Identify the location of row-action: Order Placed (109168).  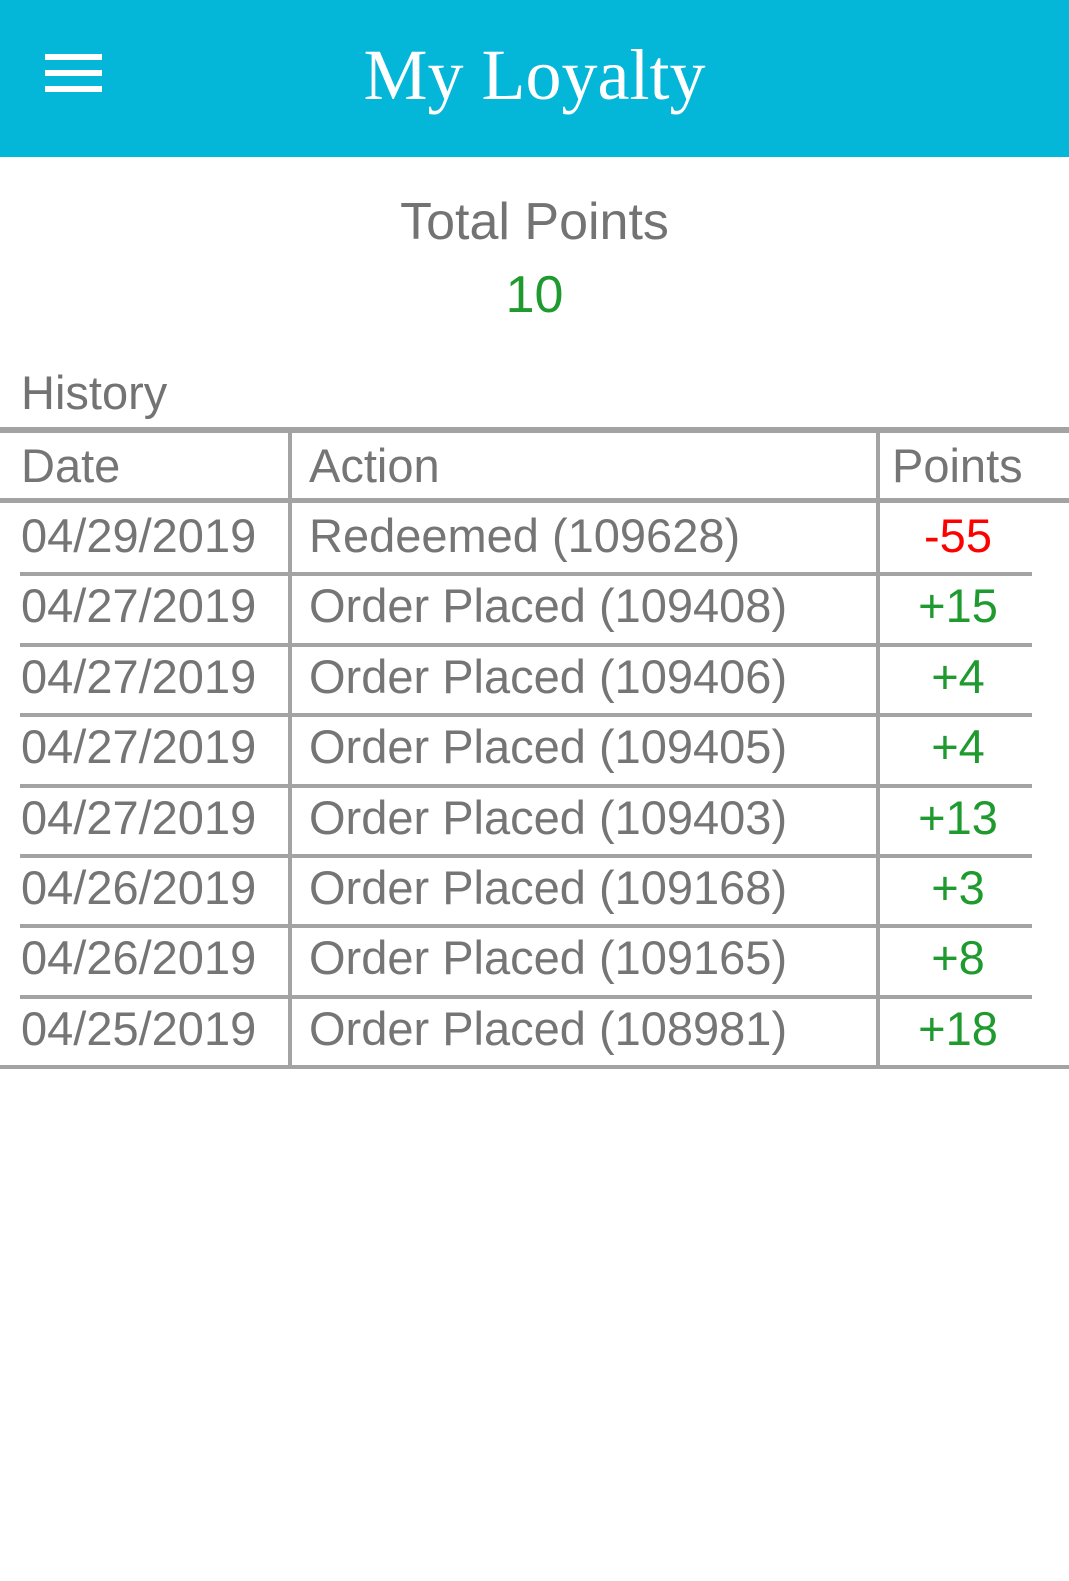
(548, 887).